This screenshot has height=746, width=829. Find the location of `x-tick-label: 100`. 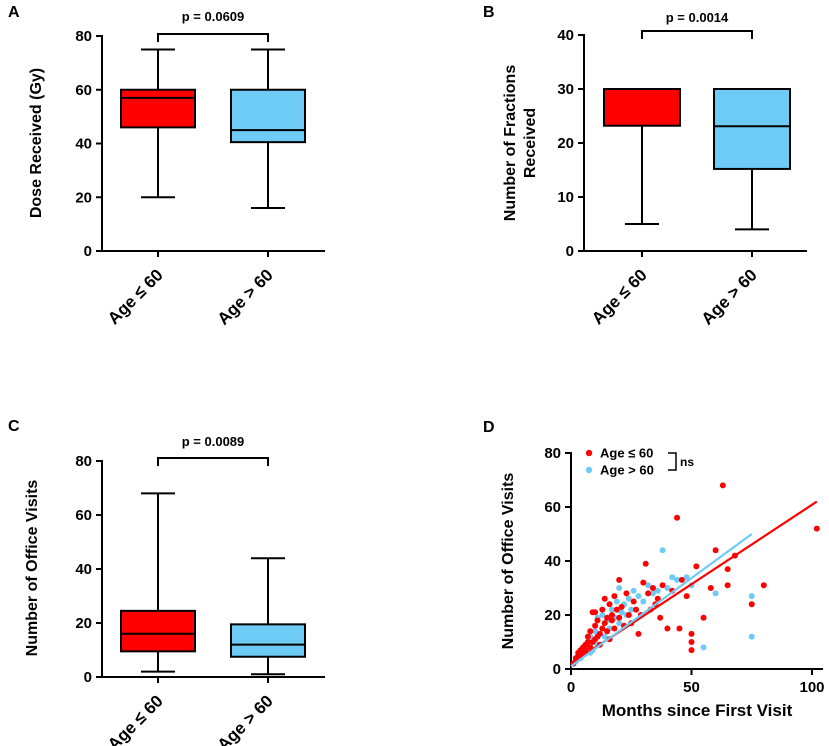

x-tick-label: 100 is located at coordinates (811, 687).